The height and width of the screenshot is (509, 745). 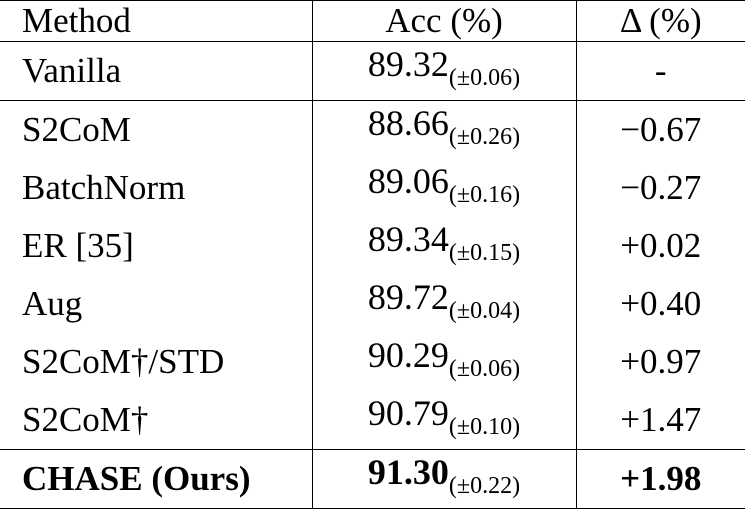 I want to click on acc-std: (±0.16), so click(x=484, y=195).